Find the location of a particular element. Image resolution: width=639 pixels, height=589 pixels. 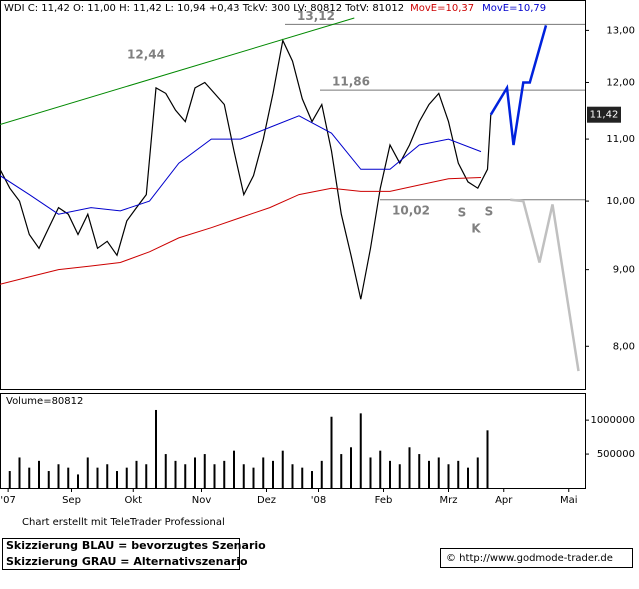

y-tick-label: 10,00 is located at coordinates (620, 201).